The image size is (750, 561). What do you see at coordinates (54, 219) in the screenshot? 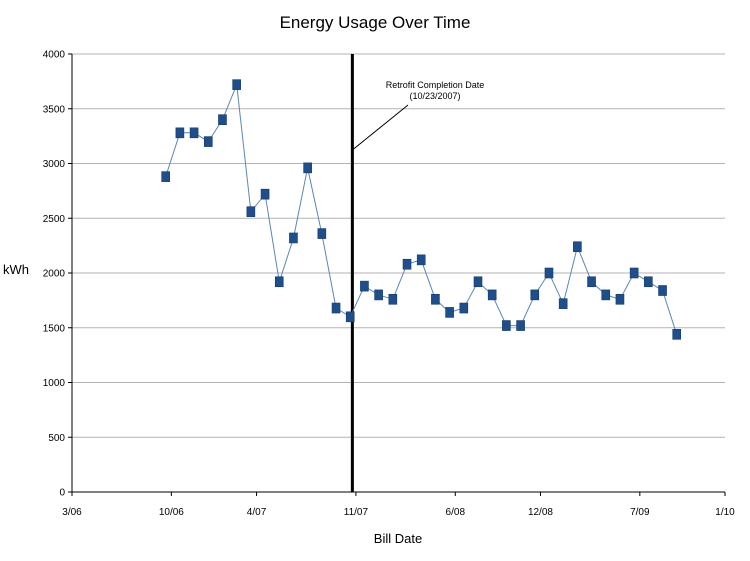
I see `y-tick-label: 2500` at bounding box center [54, 219].